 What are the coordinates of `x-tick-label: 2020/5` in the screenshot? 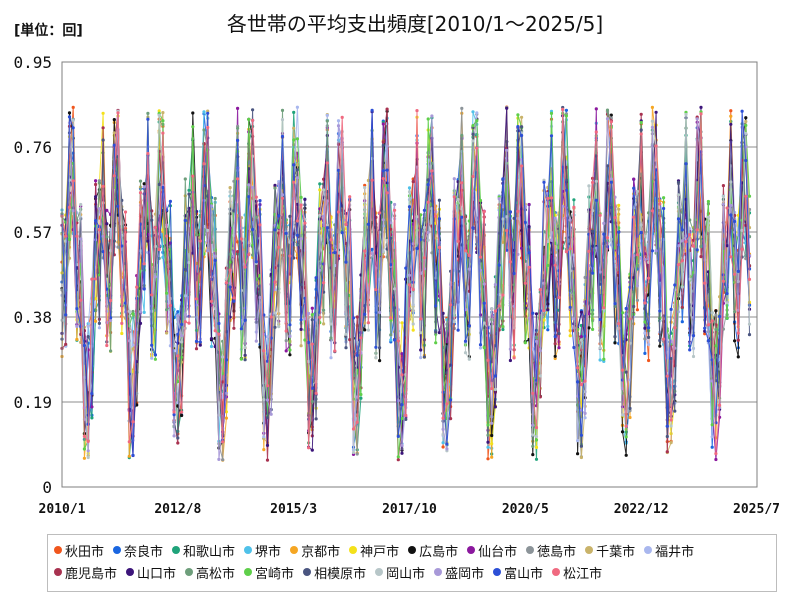 It's located at (525, 509).